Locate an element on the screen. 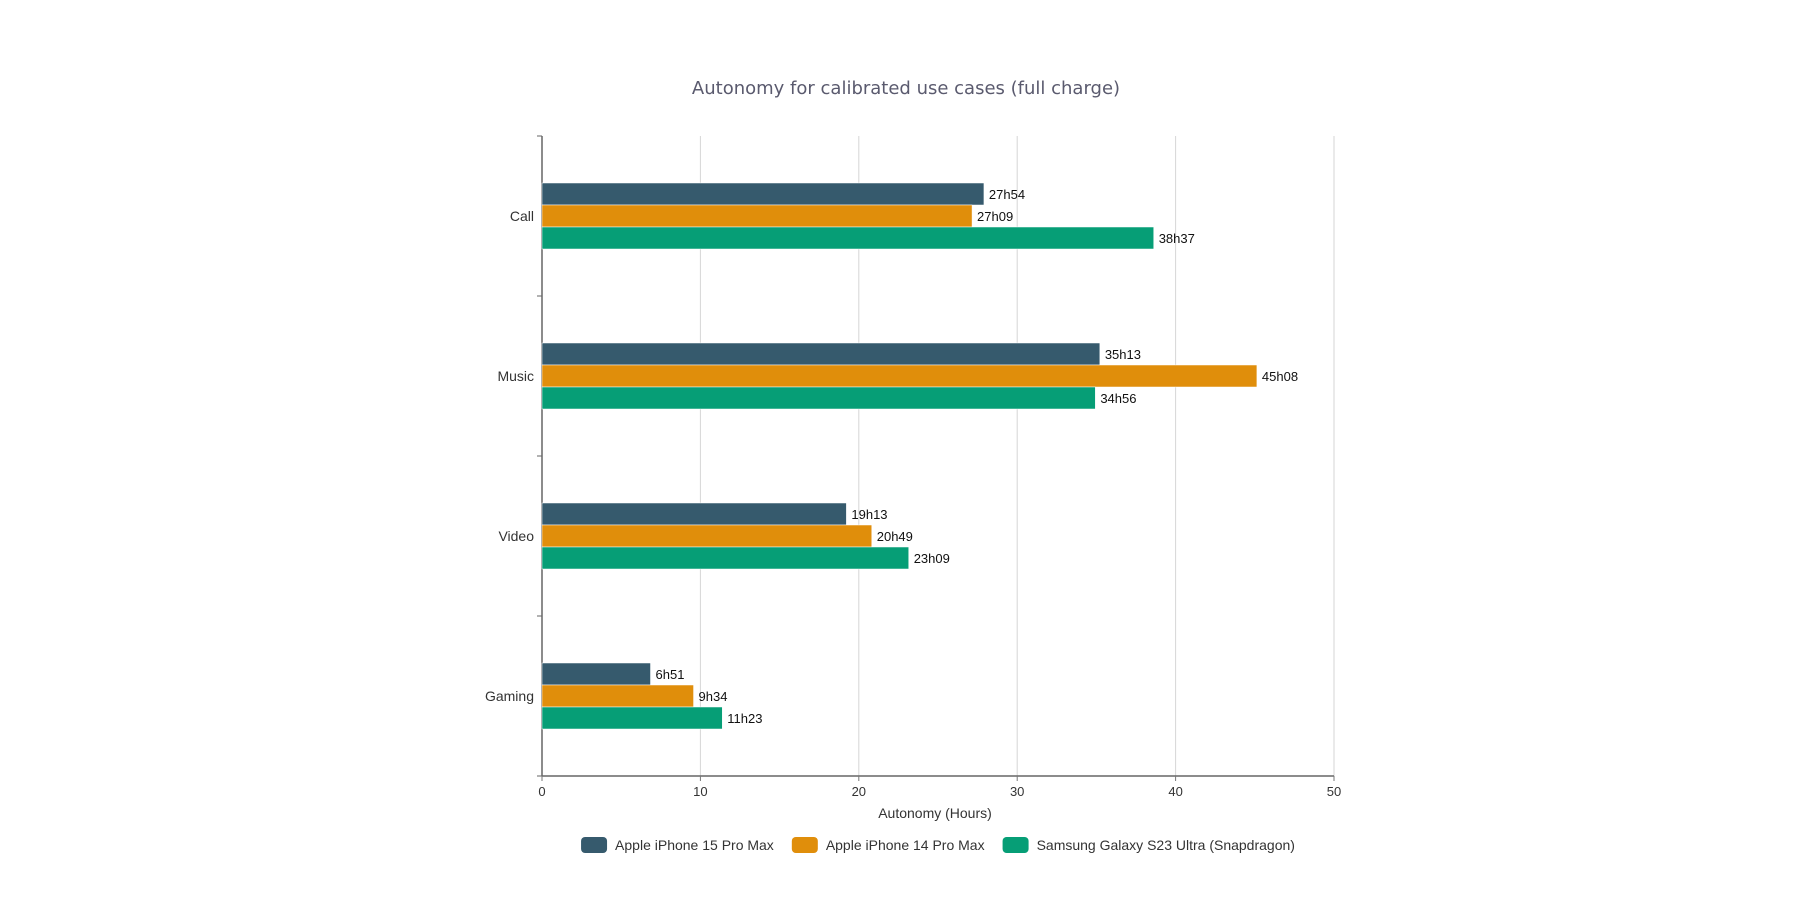  legend-label: Samsung Galaxy S23 Ultra (Snapdragon) is located at coordinates (1166, 845).